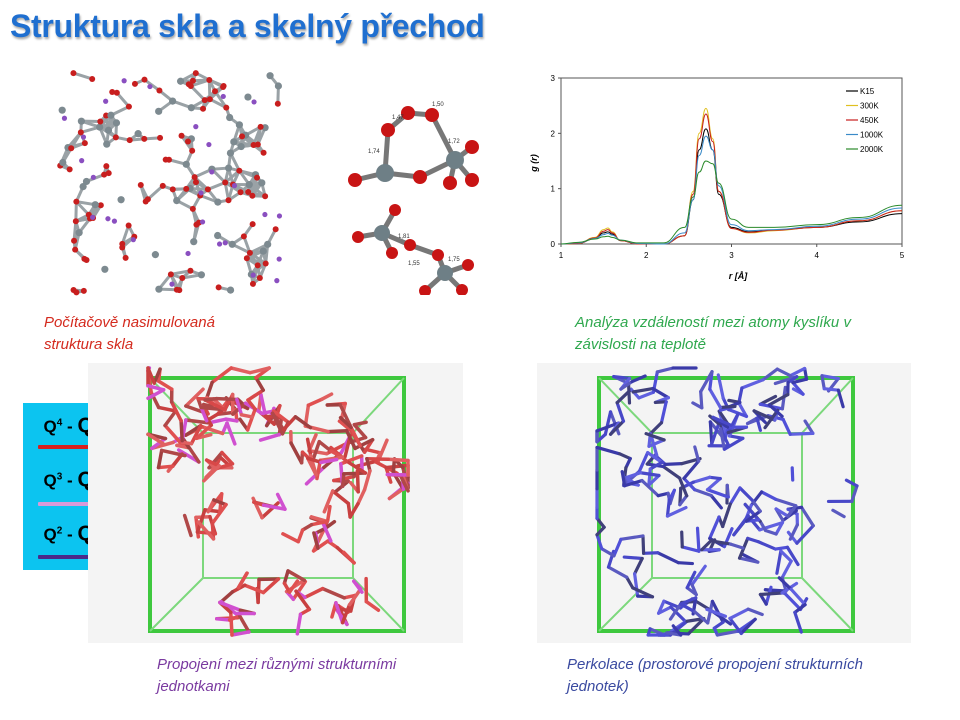 The height and width of the screenshot is (720, 960). What do you see at coordinates (413, 198) in the screenshot?
I see `molecule-diagram: 1,47 1,50 1,74 1,72 1,81 1,55 1,75` at bounding box center [413, 198].